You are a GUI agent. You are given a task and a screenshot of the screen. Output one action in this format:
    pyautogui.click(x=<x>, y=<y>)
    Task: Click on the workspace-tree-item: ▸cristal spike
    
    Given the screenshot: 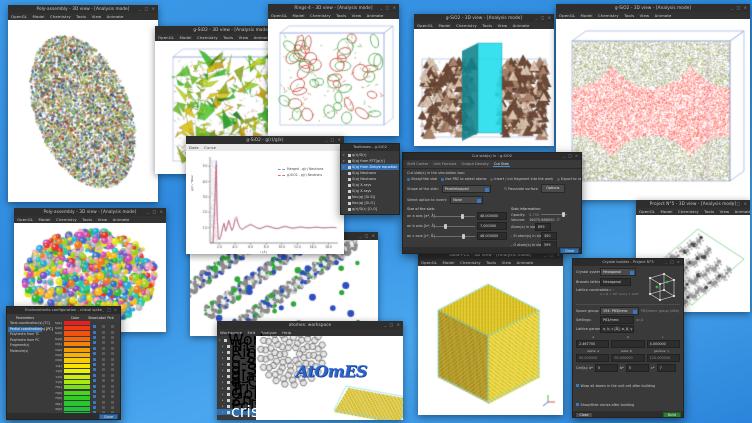 What is the action you would take?
    pyautogui.click(x=271, y=412)
    